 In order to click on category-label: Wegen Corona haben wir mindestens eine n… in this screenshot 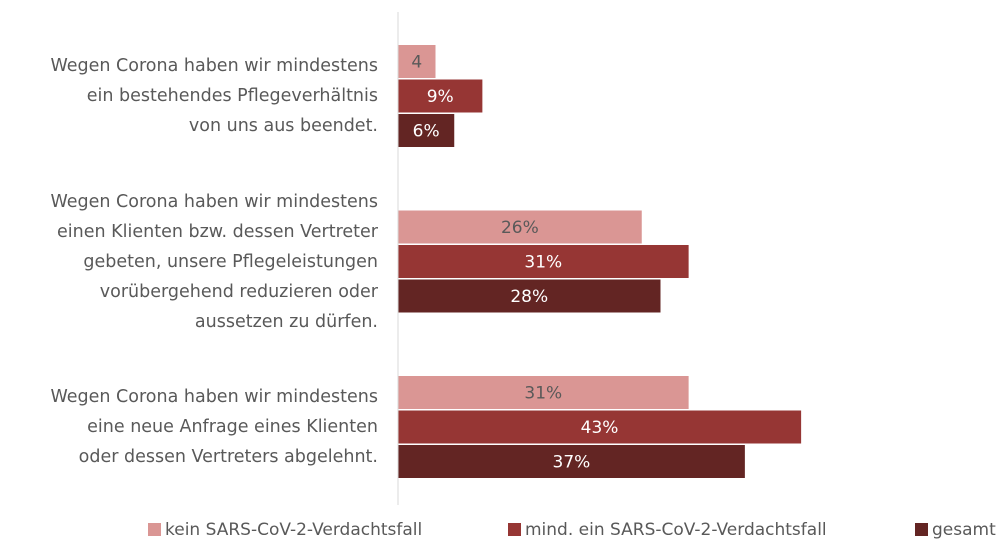, I will do `click(214, 427)`.